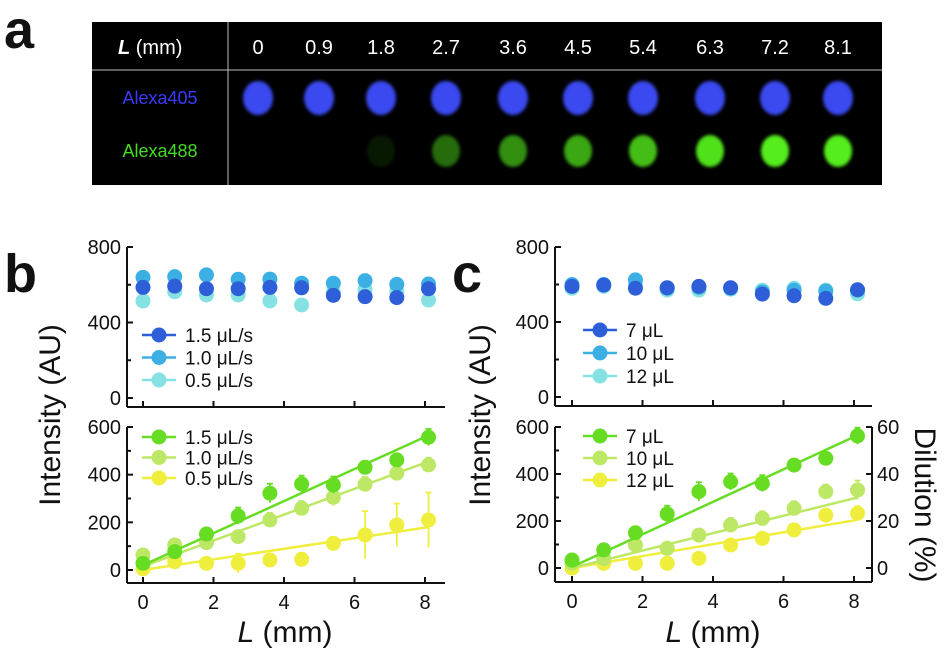 This screenshot has height=653, width=952. Describe the element at coordinates (219, 438) in the screenshot. I see `legend-label: 1.5 μL/s` at that location.